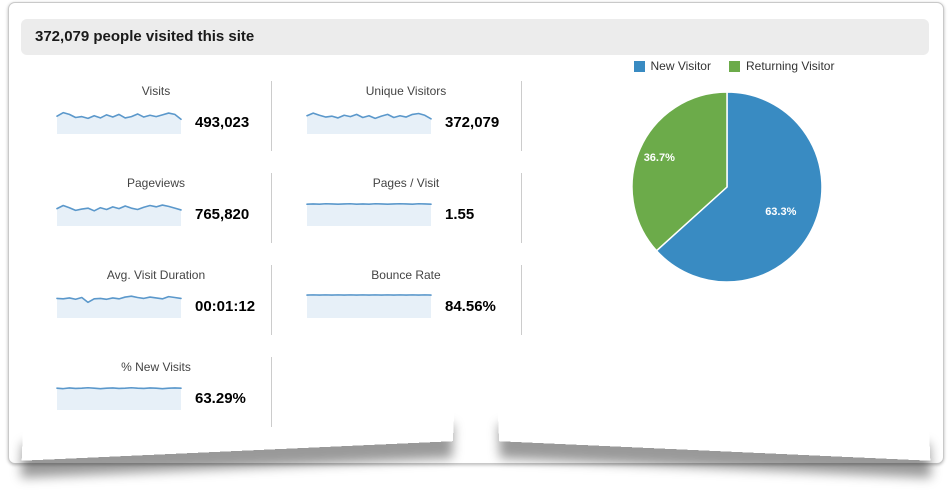 Image resolution: width=952 pixels, height=493 pixels. Describe the element at coordinates (659, 158) in the screenshot. I see `pie-slice-label: 36.7%` at that location.